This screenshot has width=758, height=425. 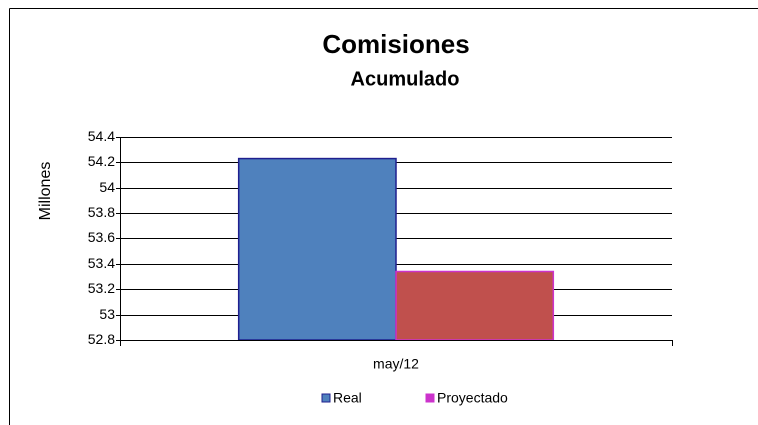 What do you see at coordinates (107, 314) in the screenshot?
I see `y-tick-label: 53` at bounding box center [107, 314].